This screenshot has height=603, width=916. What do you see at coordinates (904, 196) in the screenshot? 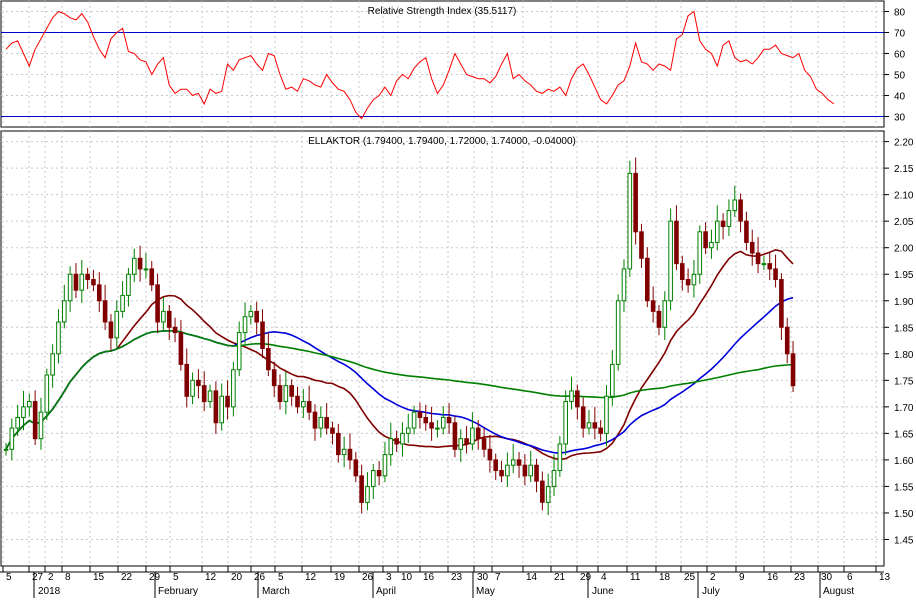
I see `price-y-tick-label: 2.10` at bounding box center [904, 196].